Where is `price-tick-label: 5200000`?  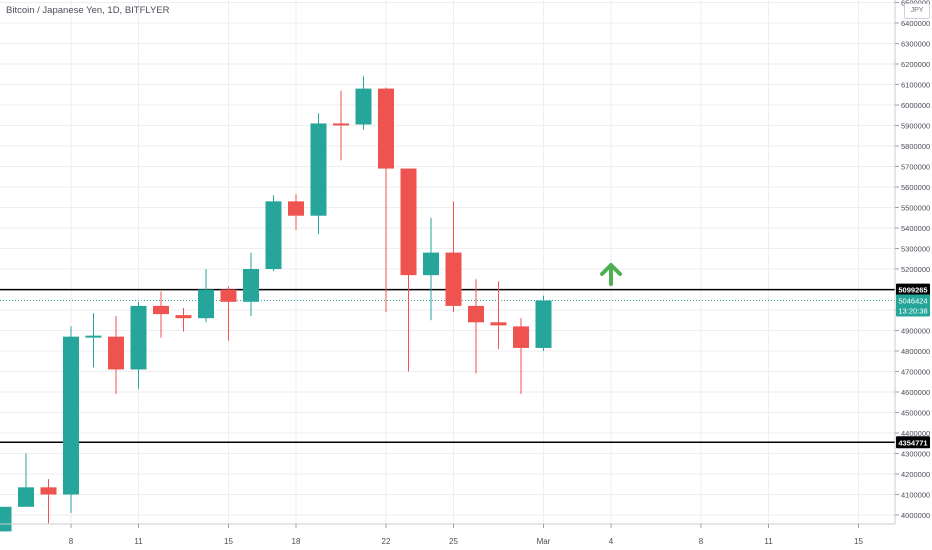
price-tick-label: 5200000 is located at coordinates (915, 269).